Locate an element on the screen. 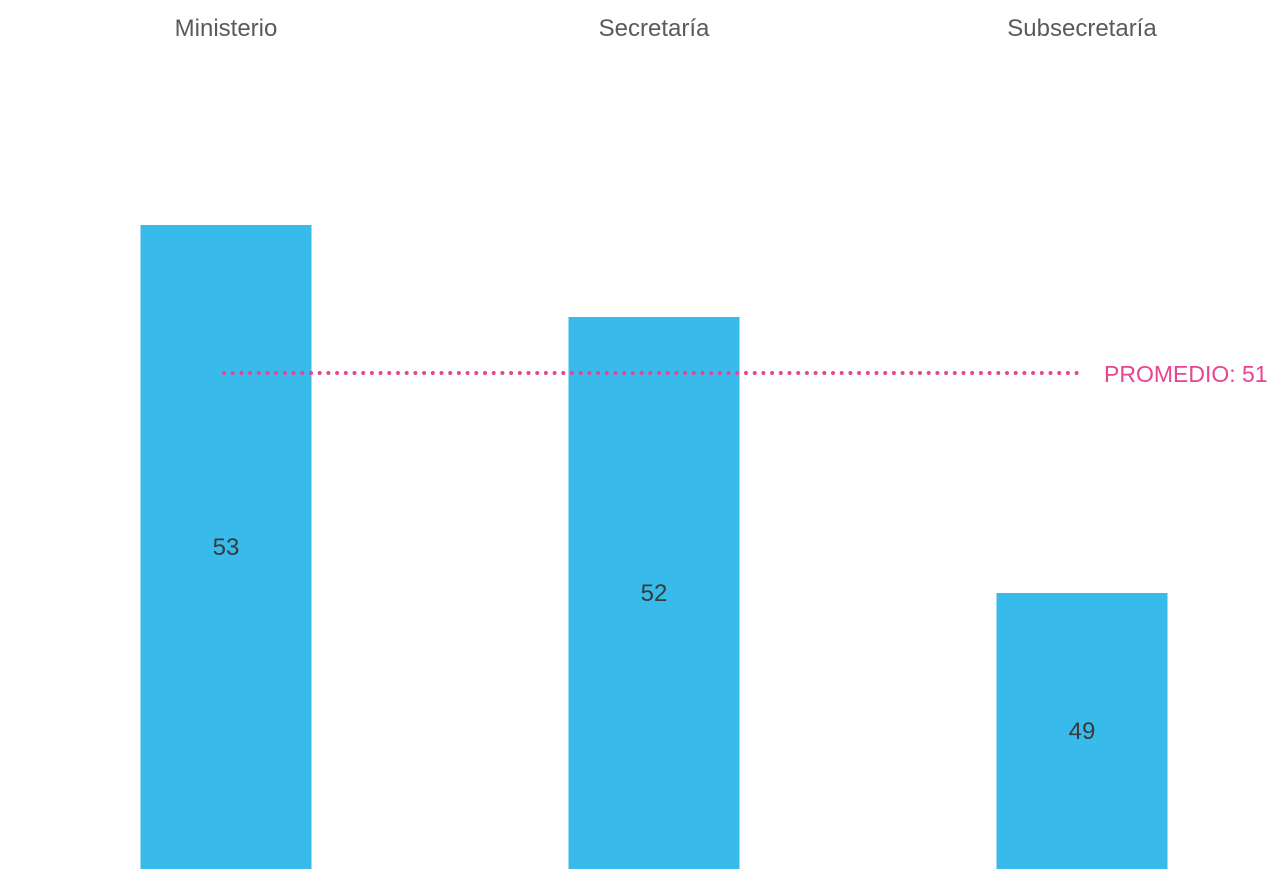 The width and height of the screenshot is (1283, 869). bar-value-label-2: 52 is located at coordinates (654, 593).